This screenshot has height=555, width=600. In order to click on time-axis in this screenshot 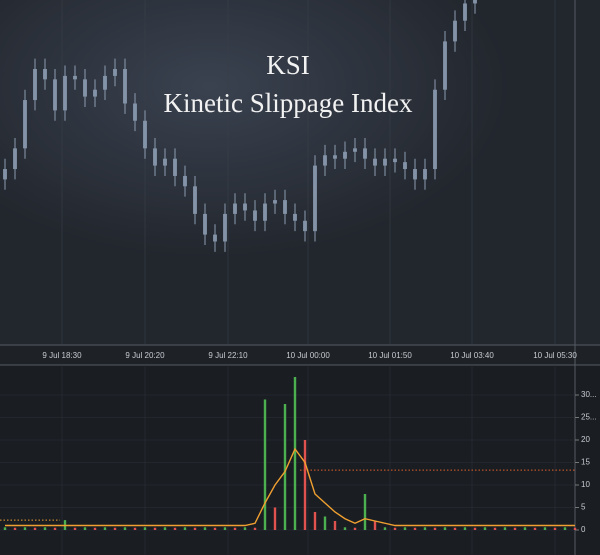, I will do `click(300, 355)`.